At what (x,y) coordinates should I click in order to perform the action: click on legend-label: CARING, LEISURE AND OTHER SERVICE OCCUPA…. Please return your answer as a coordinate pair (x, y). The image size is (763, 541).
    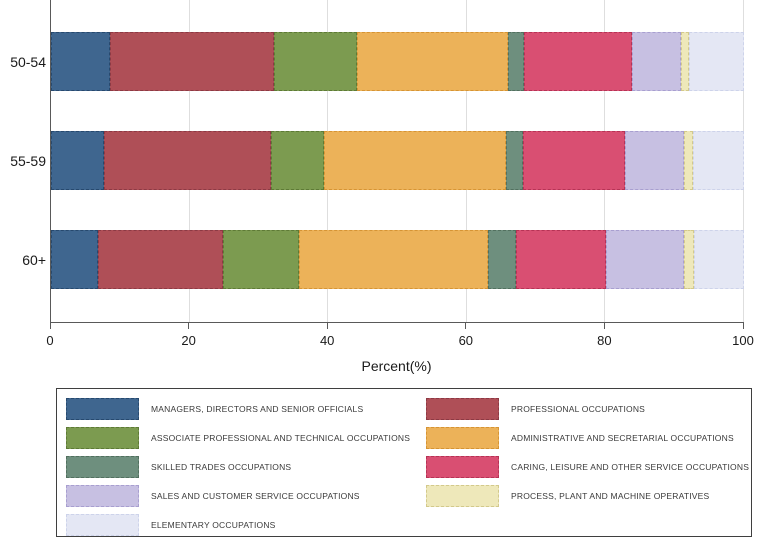
    Looking at the image, I should click on (630, 467).